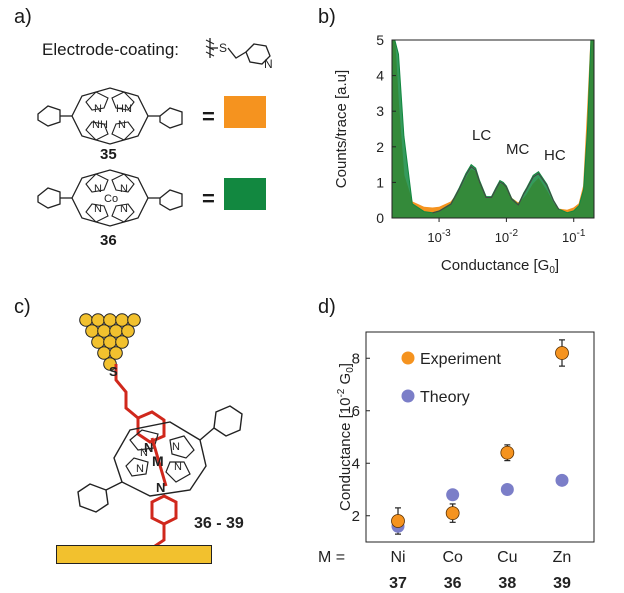 The height and width of the screenshot is (593, 624). What do you see at coordinates (380, 182) in the screenshot?
I see `histogram-ytick-label: 1` at bounding box center [380, 182].